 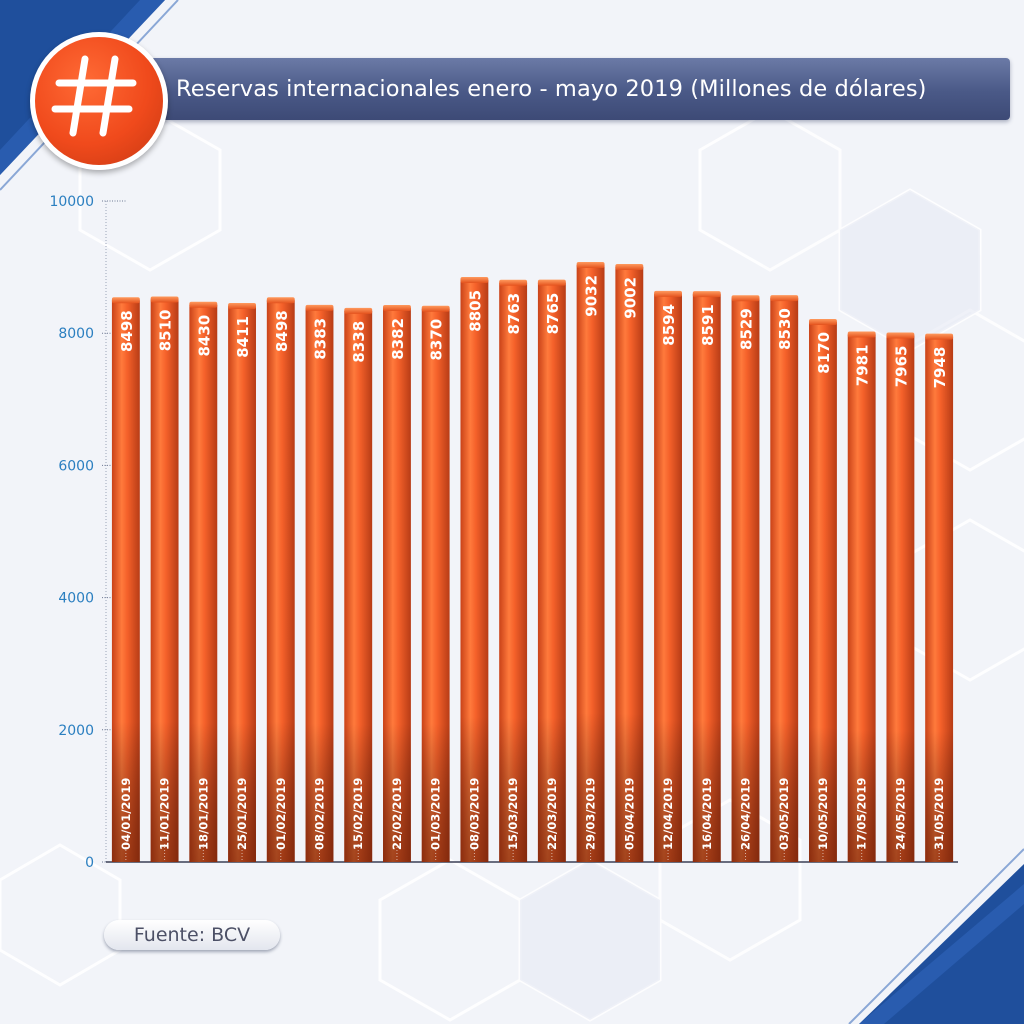 What do you see at coordinates (784, 814) in the screenshot?
I see `bar-category-label: 03/05/2019` at bounding box center [784, 814].